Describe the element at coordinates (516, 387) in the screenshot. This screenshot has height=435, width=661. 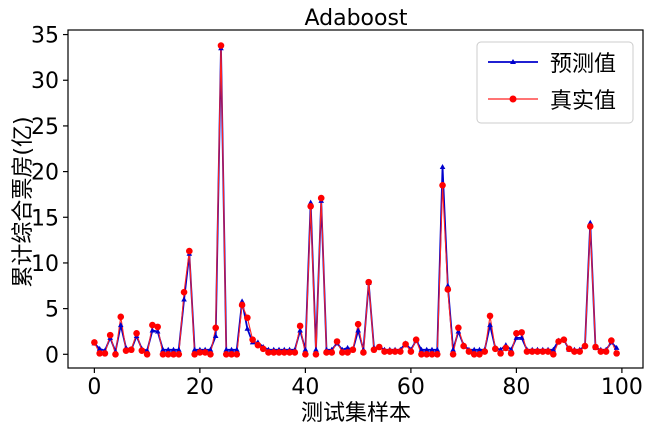
I see `x-tick-label: 80` at that location.